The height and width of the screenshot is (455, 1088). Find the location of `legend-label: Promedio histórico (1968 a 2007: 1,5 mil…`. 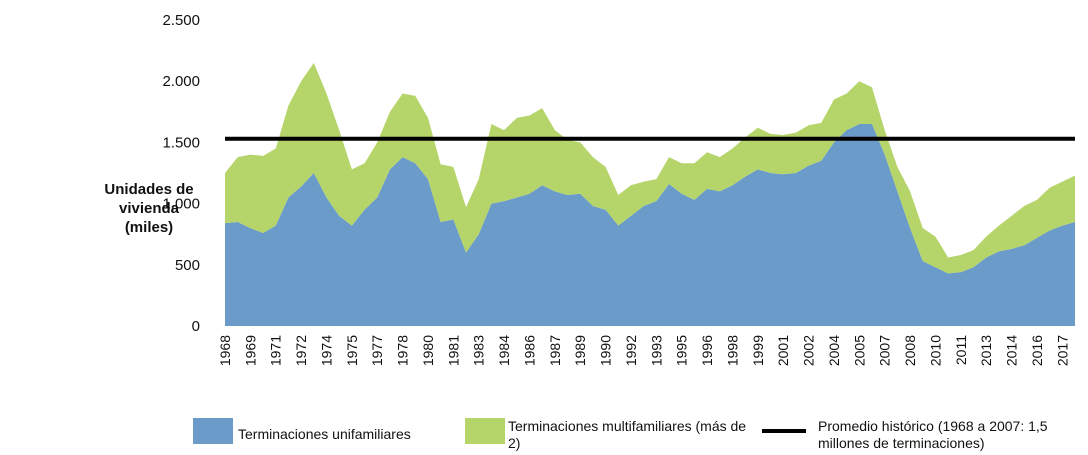

legend-label: Promedio histórico (1968 a 2007: 1,5 mil… is located at coordinates (933, 434).